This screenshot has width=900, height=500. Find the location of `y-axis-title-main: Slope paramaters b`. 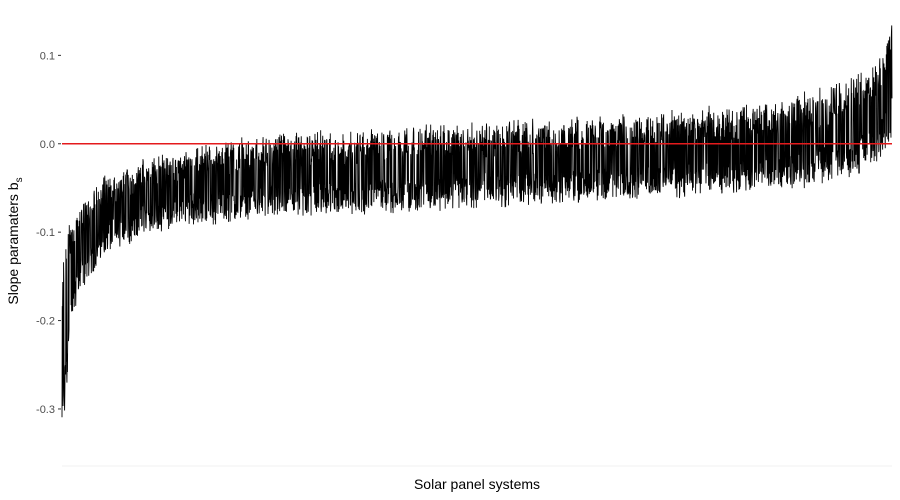

y-axis-title-main: Slope paramaters b is located at coordinates (13, 243).